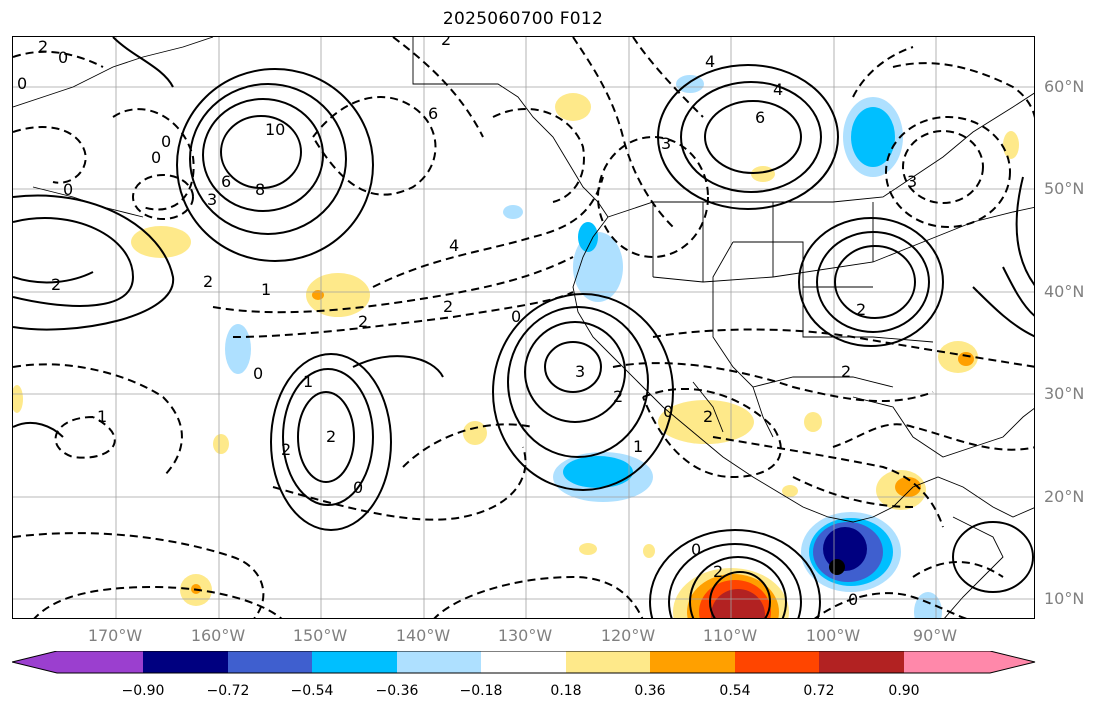  I want to click on lat-label: 50°N, so click(1064, 188).